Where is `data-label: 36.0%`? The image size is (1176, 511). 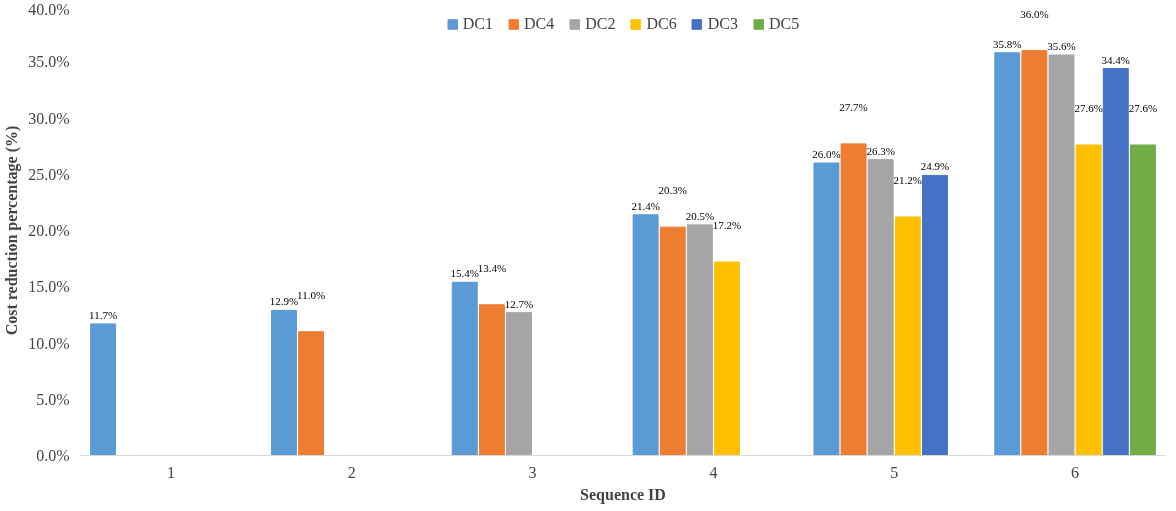 data-label: 36.0% is located at coordinates (1034, 13).